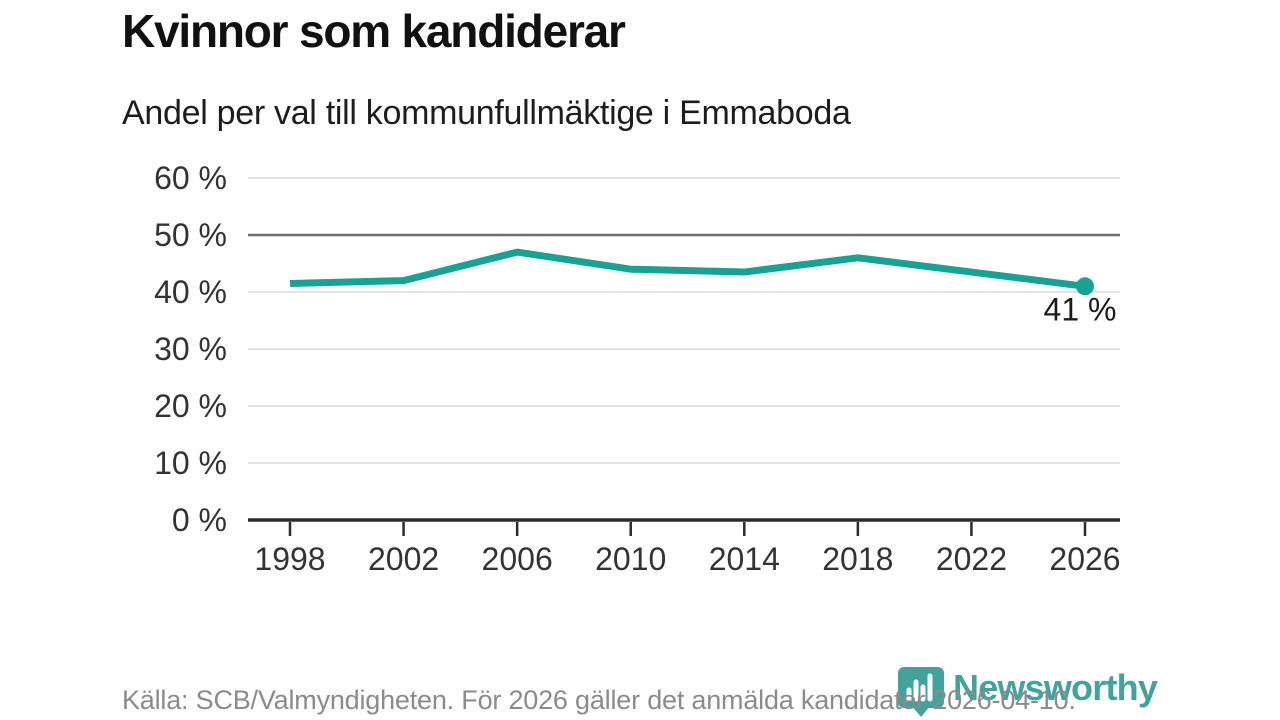 The image size is (1280, 720). I want to click on endpoint-value-label: 41 %, so click(1080, 309).